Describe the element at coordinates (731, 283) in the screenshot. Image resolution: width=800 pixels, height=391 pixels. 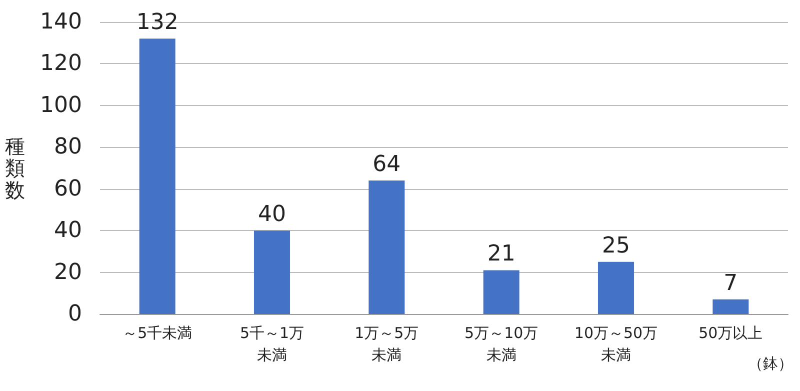
I see `data-label: 7` at that location.